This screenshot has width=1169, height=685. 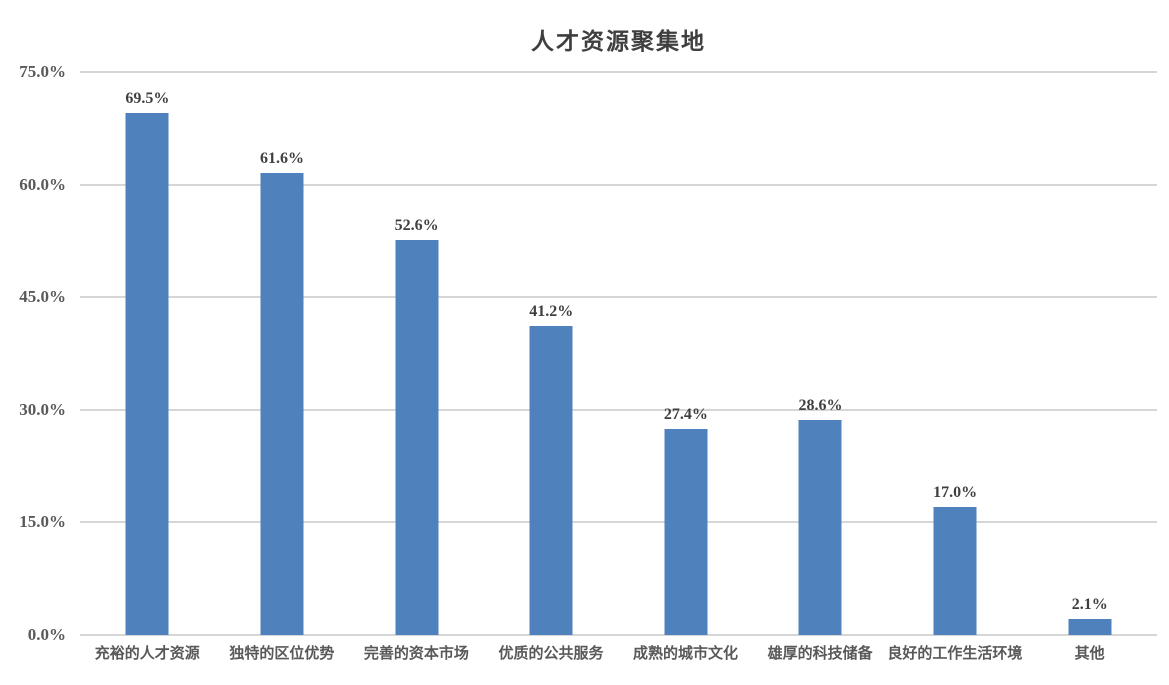 I want to click on category-label: 完善的资本市场, so click(x=416, y=654).